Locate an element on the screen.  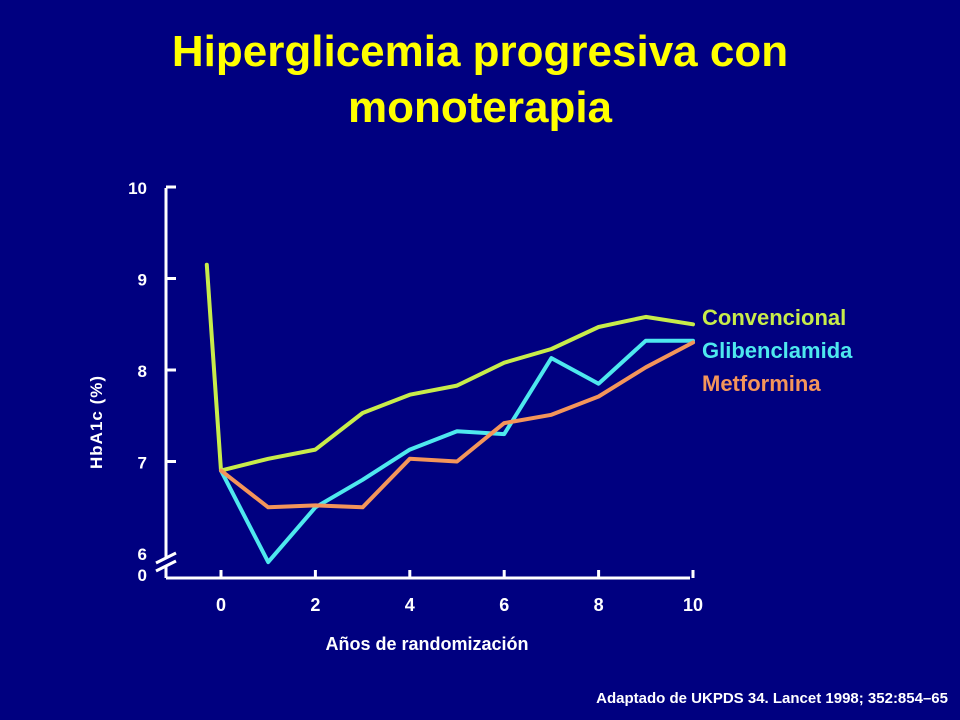
series-line-convencional is located at coordinates (449, 367).